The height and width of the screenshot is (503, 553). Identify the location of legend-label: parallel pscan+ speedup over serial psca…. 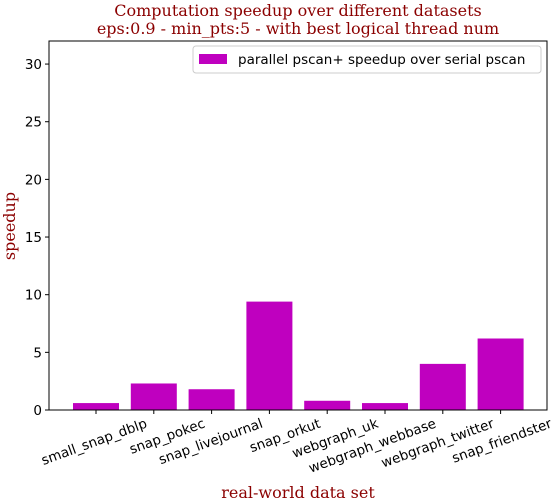
(381, 60).